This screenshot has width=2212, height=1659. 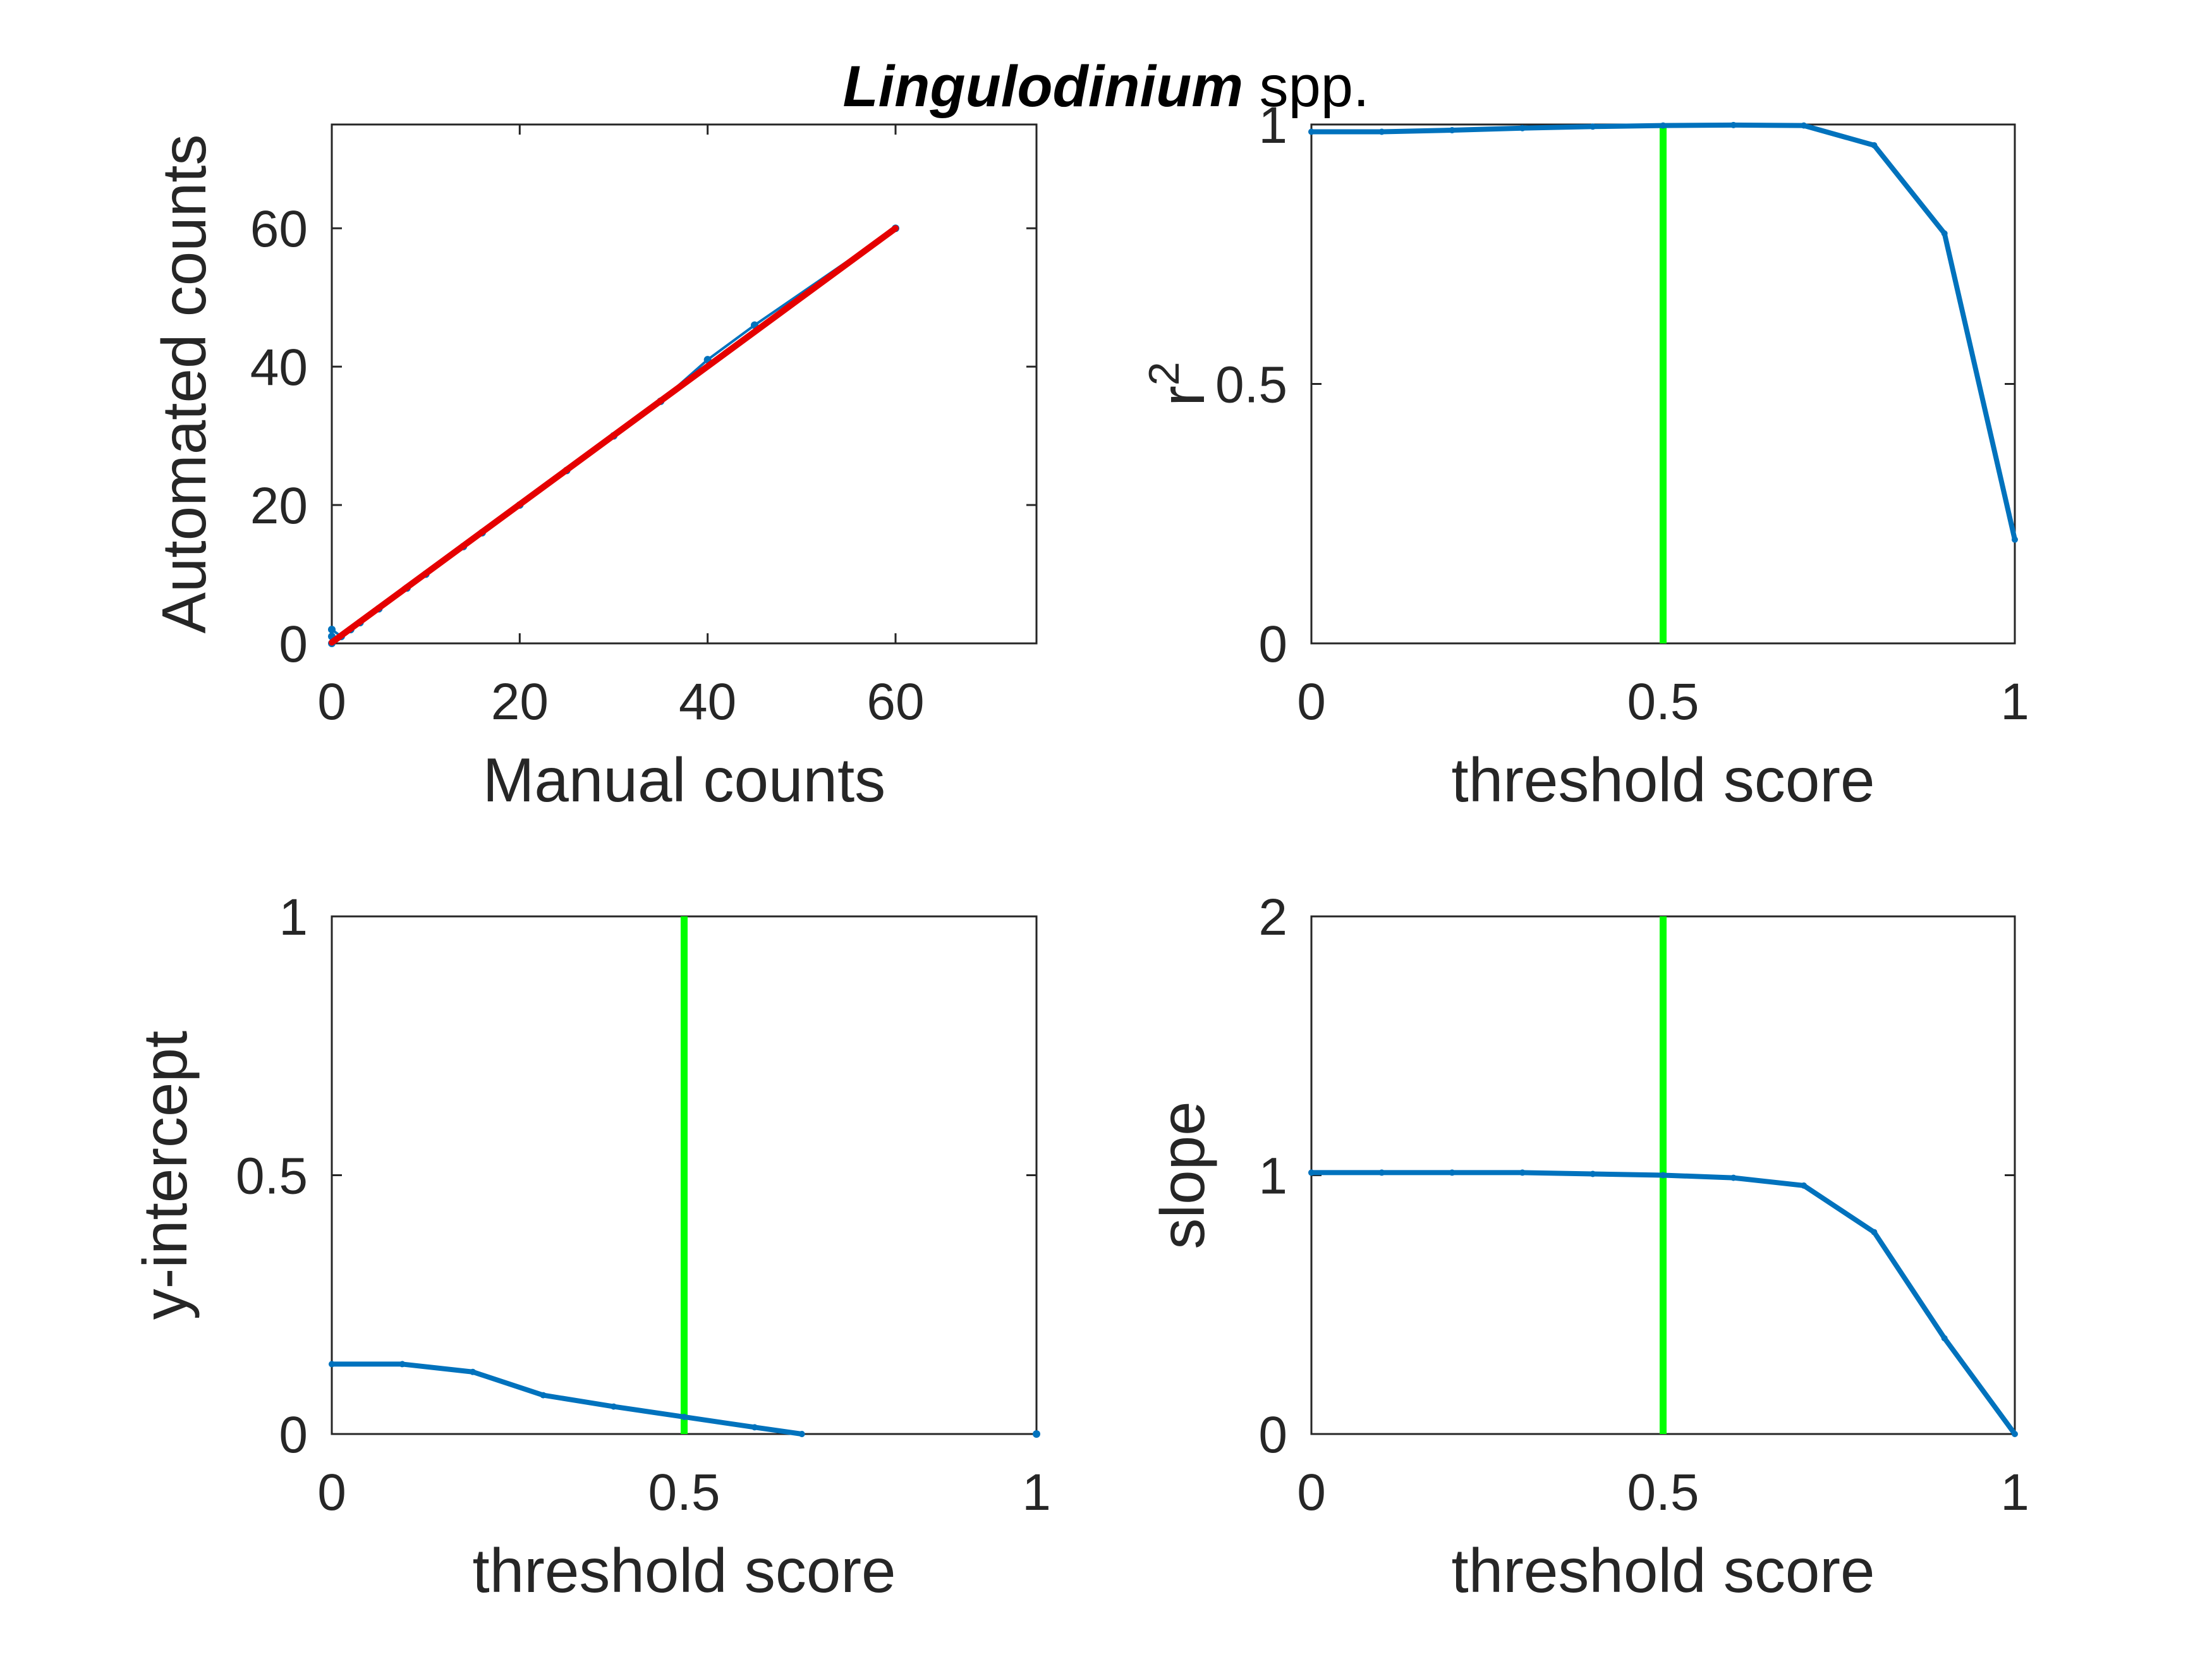 I want to click on figure-title: Lingulodinium spp., so click(x=1105, y=86).